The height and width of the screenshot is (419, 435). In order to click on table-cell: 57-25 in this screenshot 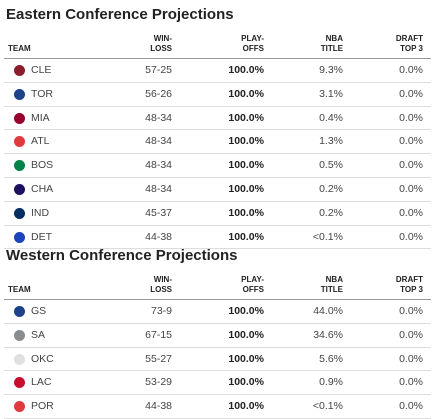, I will do `click(158, 70)`.